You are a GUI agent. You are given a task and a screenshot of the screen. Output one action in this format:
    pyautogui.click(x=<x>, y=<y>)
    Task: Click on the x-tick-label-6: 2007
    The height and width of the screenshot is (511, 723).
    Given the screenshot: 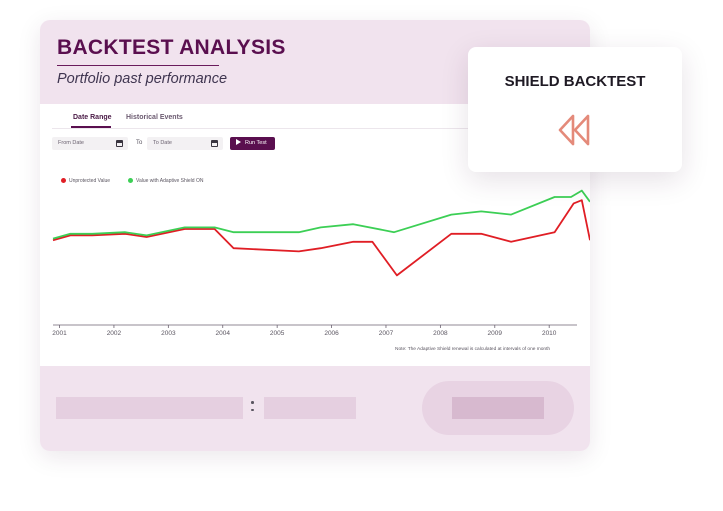 What is the action you would take?
    pyautogui.click(x=386, y=333)
    